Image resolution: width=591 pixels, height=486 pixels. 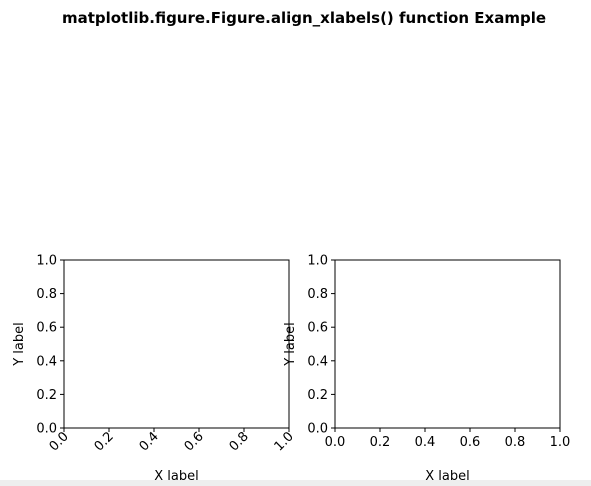 What do you see at coordinates (46, 429) in the screenshot?
I see `ytick-label: 0.0` at bounding box center [46, 429].